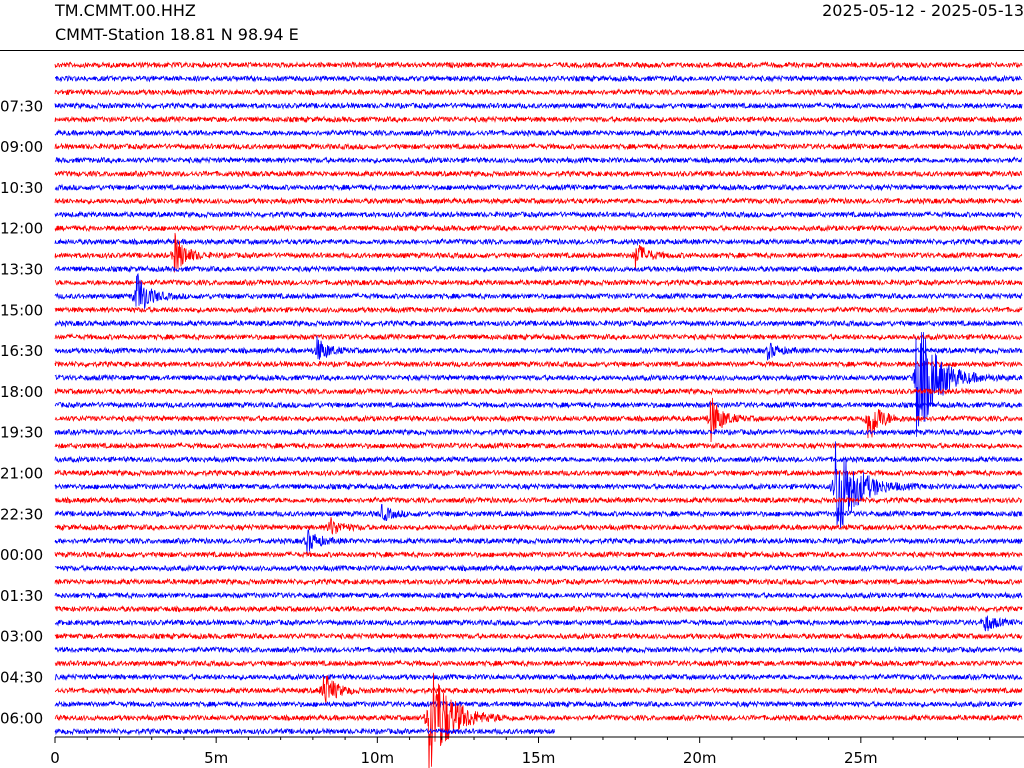 The height and width of the screenshot is (768, 1024). Describe the element at coordinates (21, 514) in the screenshot. I see `y-tick-label: 22:30` at that location.